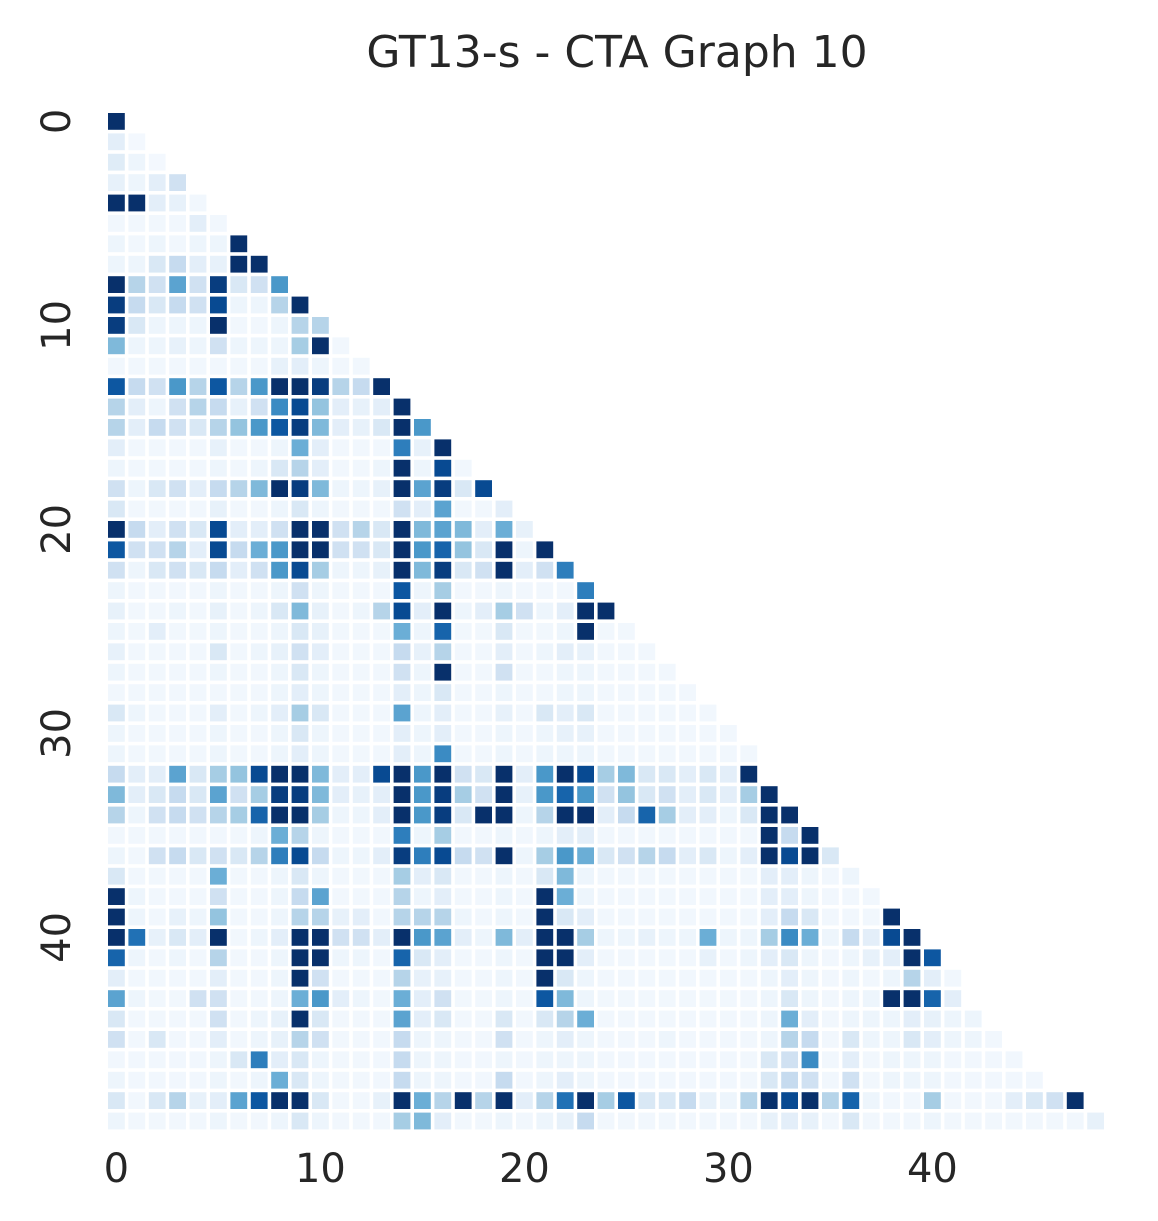 Image resolution: width=1158 pixels, height=1221 pixels. Describe the element at coordinates (320, 1169) in the screenshot. I see `x-tick-label: 10` at that location.